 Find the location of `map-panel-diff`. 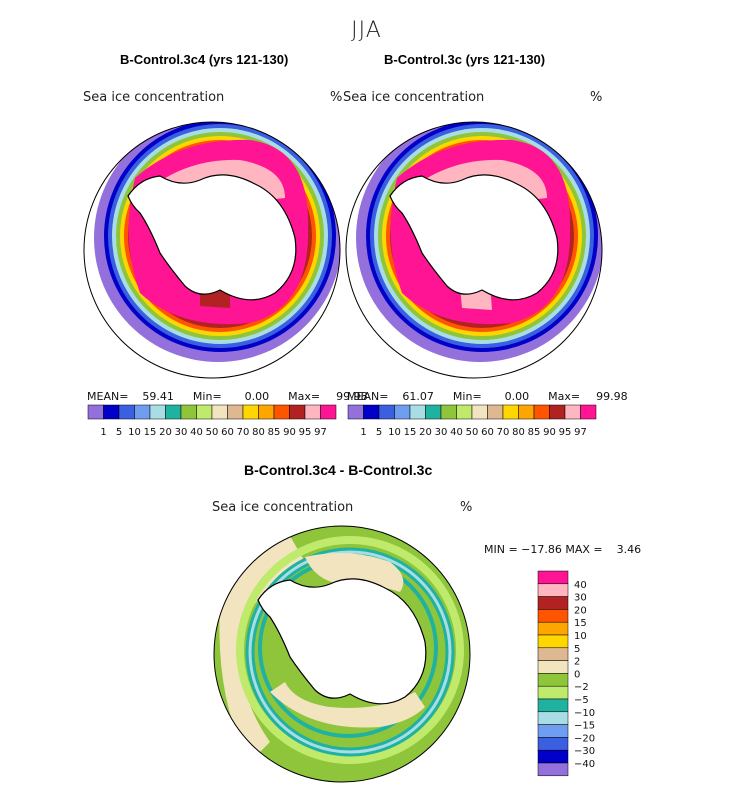

map-panel-diff is located at coordinates (342, 654).